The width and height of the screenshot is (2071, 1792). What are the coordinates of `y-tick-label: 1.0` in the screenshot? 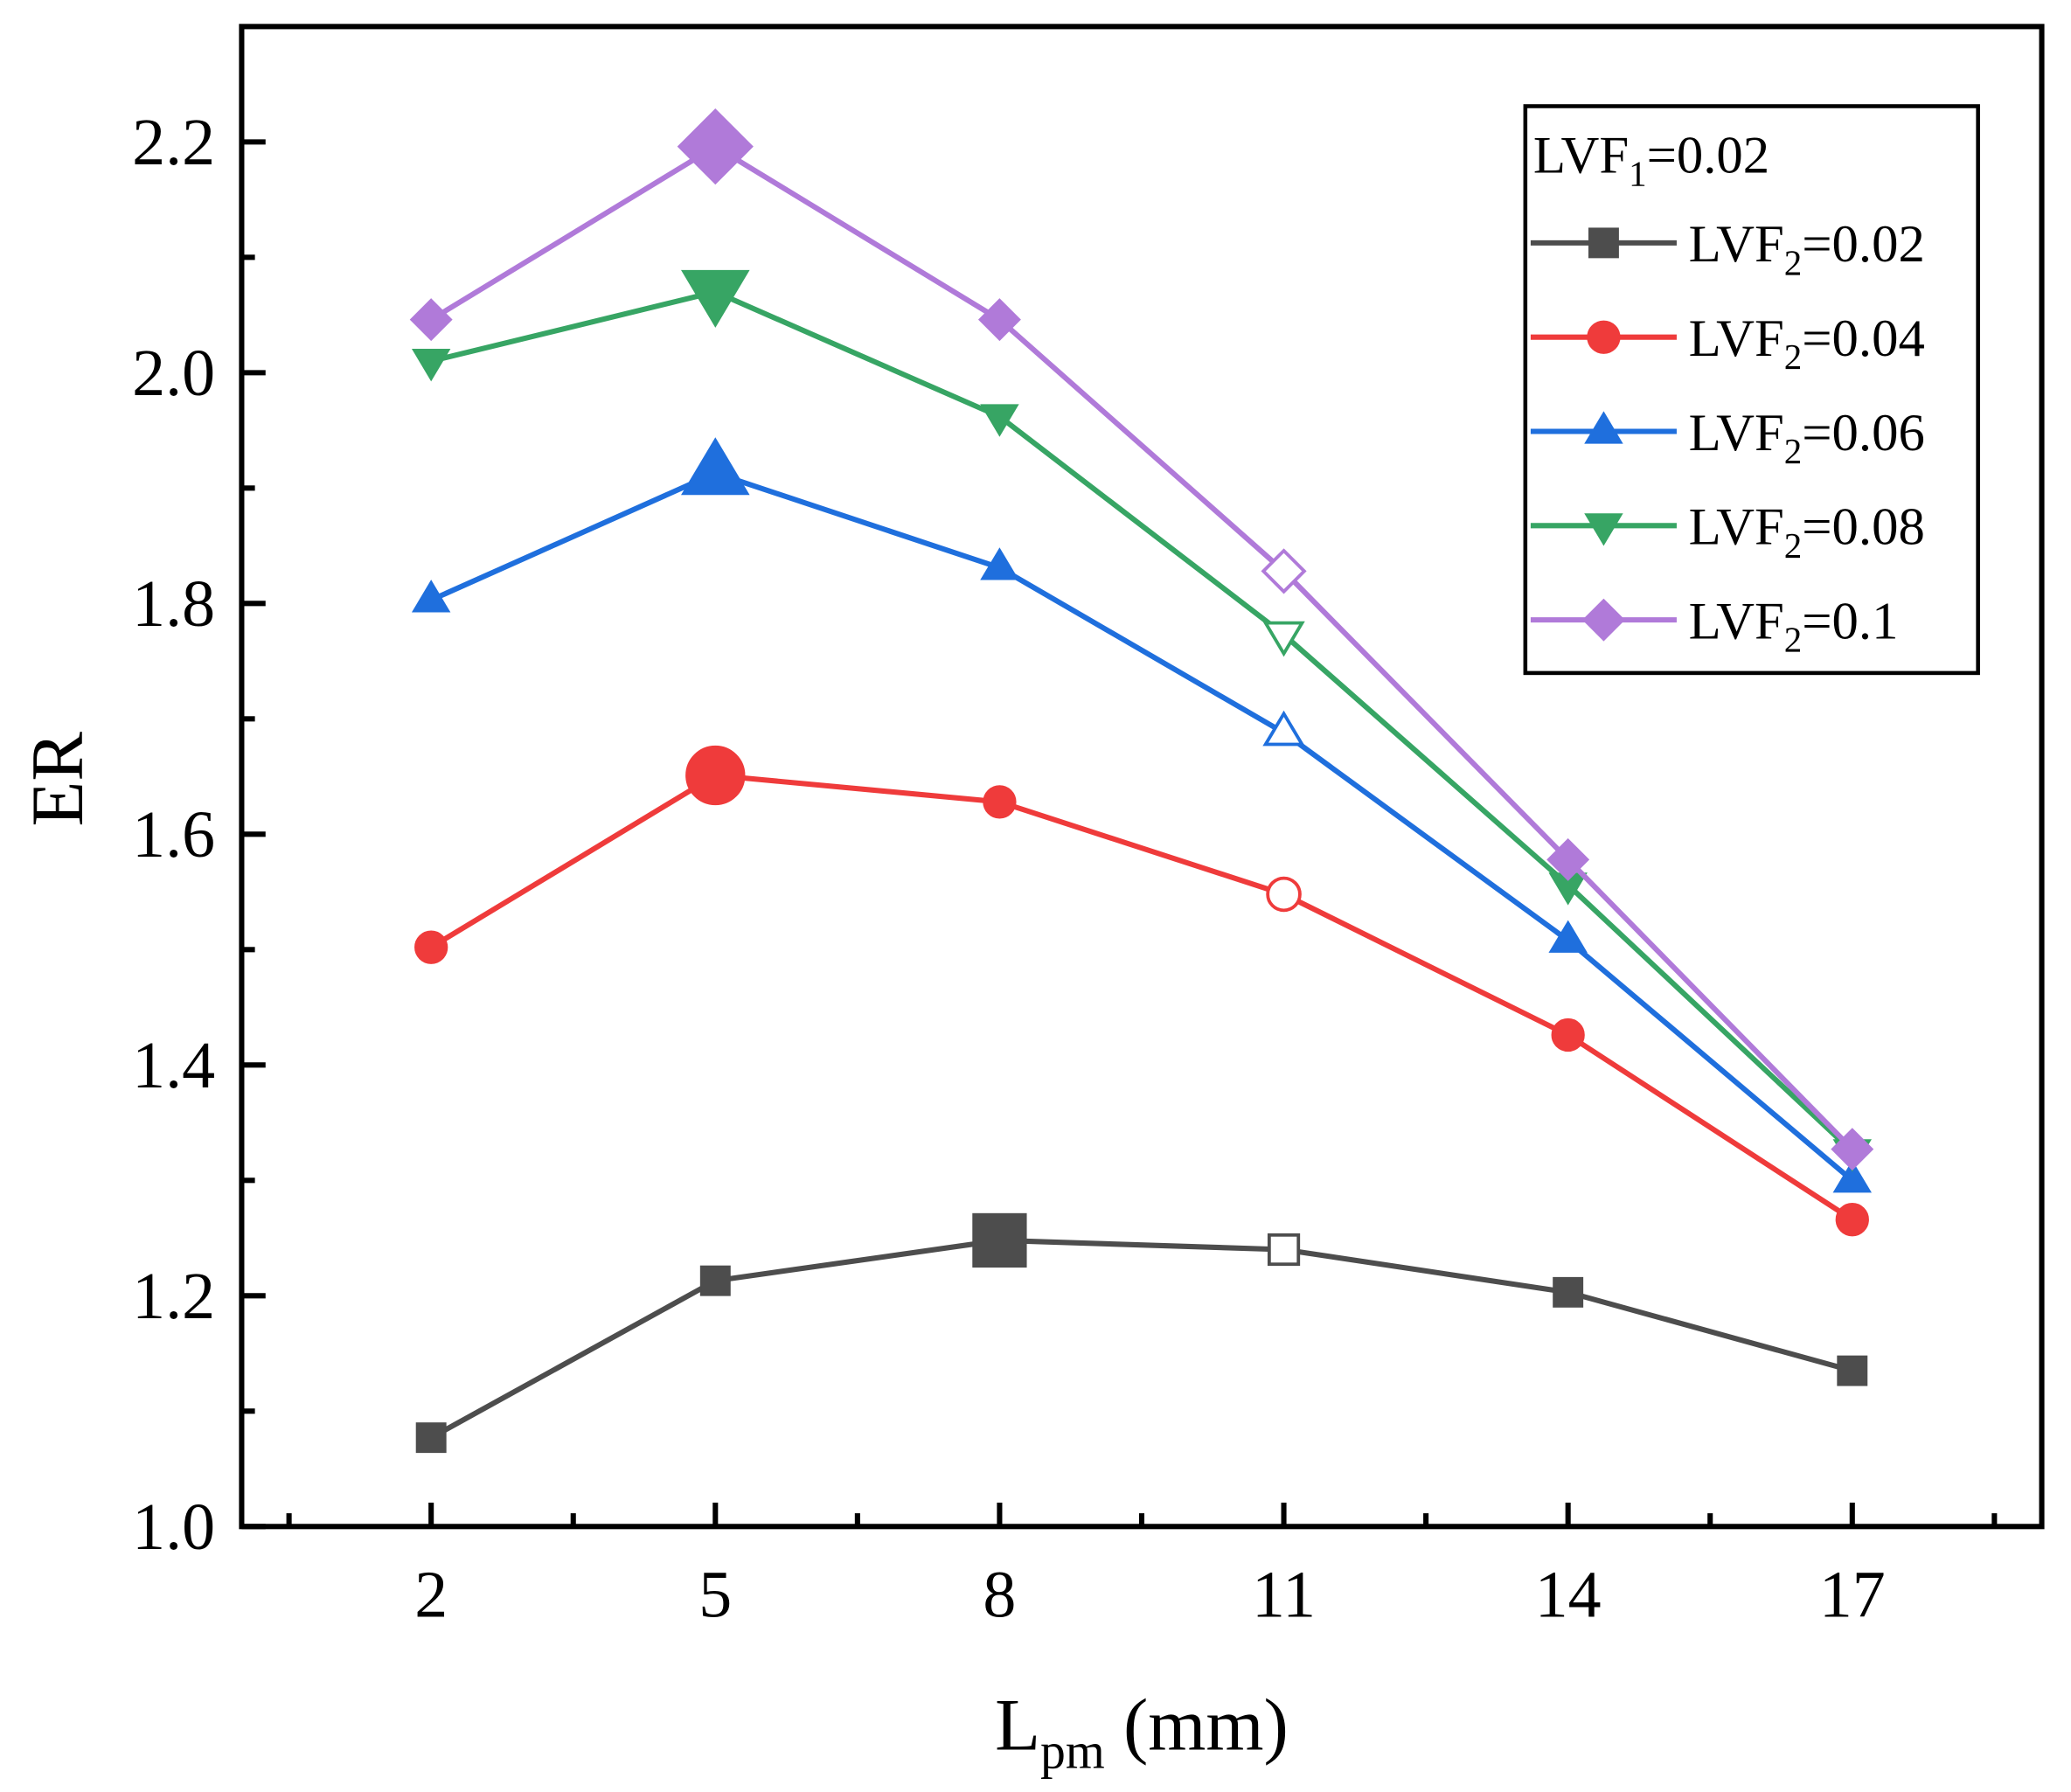 It's located at (173, 1527).